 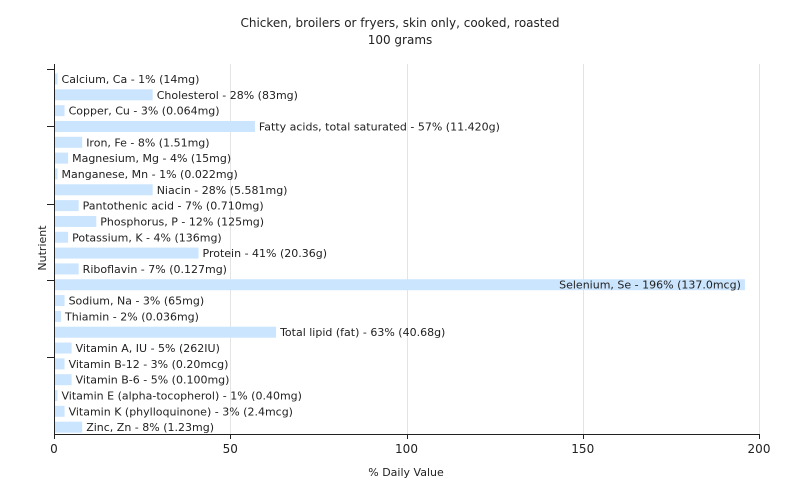 What do you see at coordinates (362, 332) in the screenshot?
I see `bar-label: Total lipid (fat) - 63% (40.68g)` at bounding box center [362, 332].